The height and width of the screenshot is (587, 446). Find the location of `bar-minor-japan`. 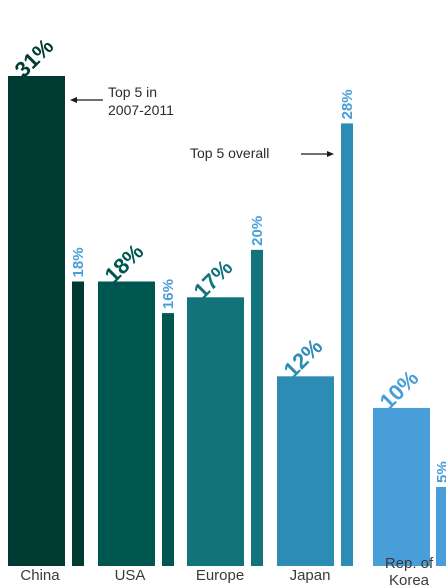

bar-minor-japan is located at coordinates (347, 344).